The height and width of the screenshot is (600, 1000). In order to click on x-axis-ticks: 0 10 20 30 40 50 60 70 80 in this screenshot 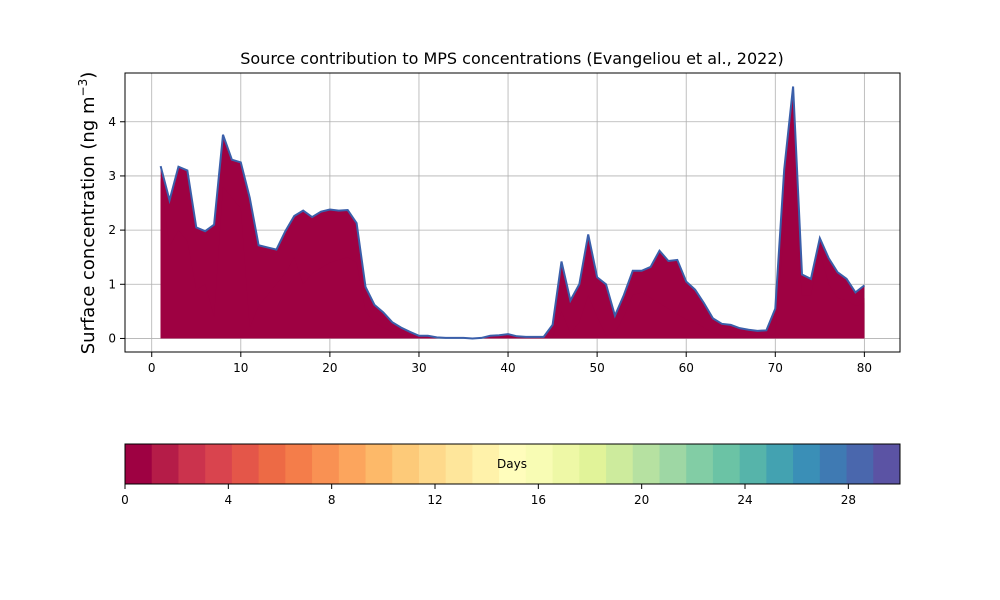, I will do `click(510, 363)`.